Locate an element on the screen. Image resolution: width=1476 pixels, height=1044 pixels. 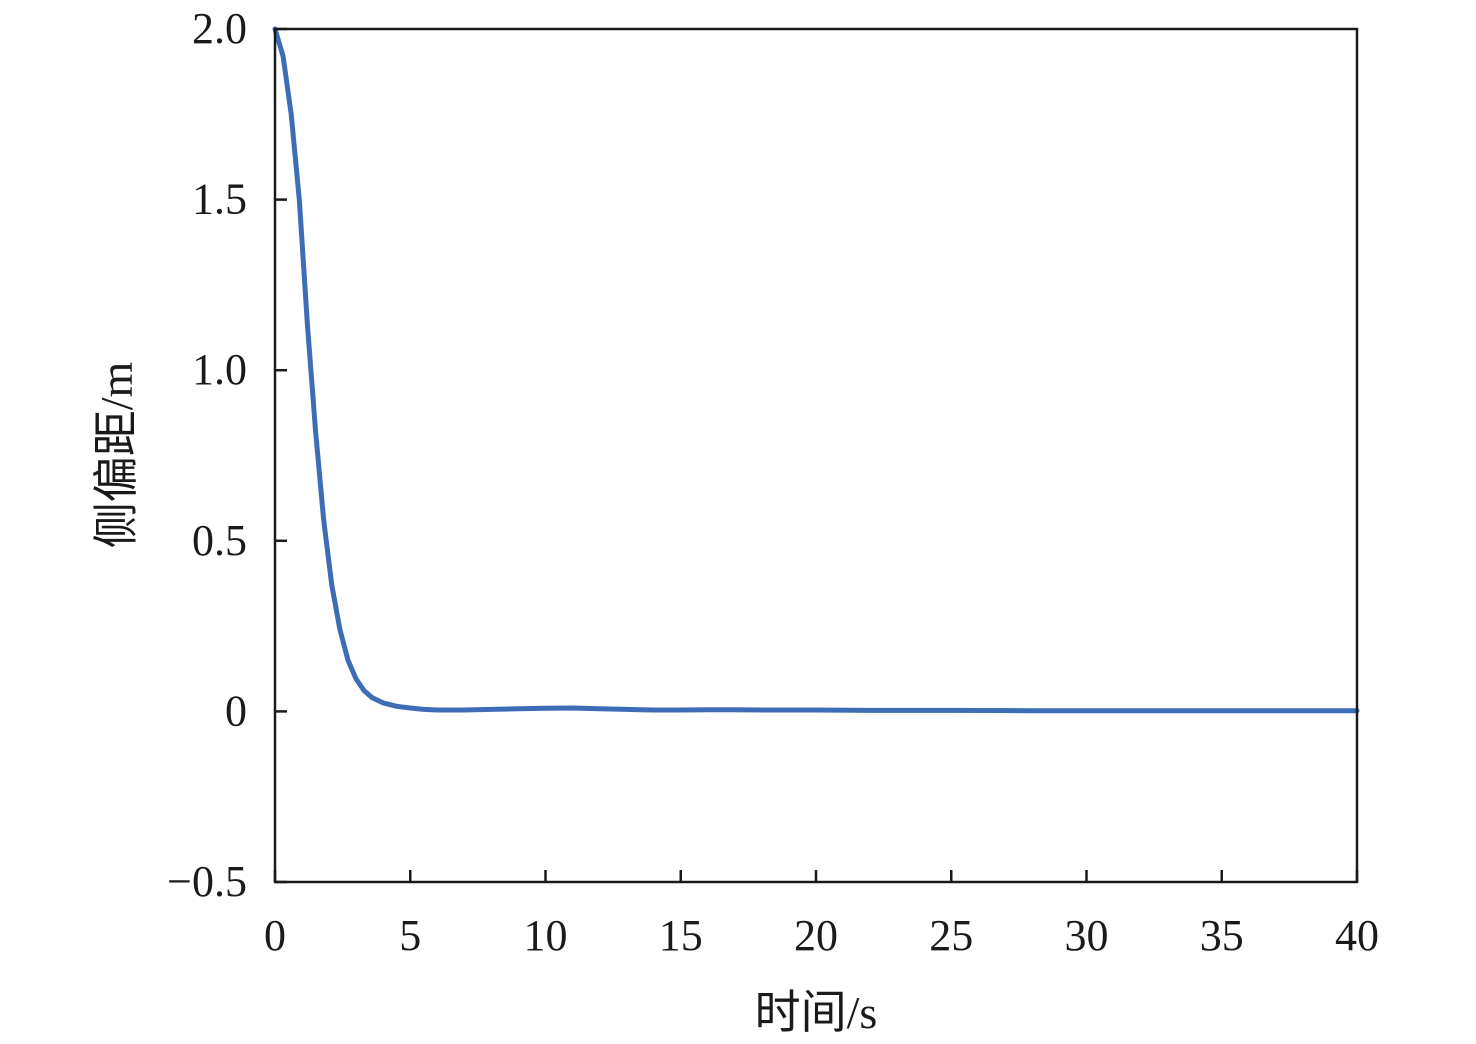
y-tick-label: 2.0 is located at coordinates (219, 28).